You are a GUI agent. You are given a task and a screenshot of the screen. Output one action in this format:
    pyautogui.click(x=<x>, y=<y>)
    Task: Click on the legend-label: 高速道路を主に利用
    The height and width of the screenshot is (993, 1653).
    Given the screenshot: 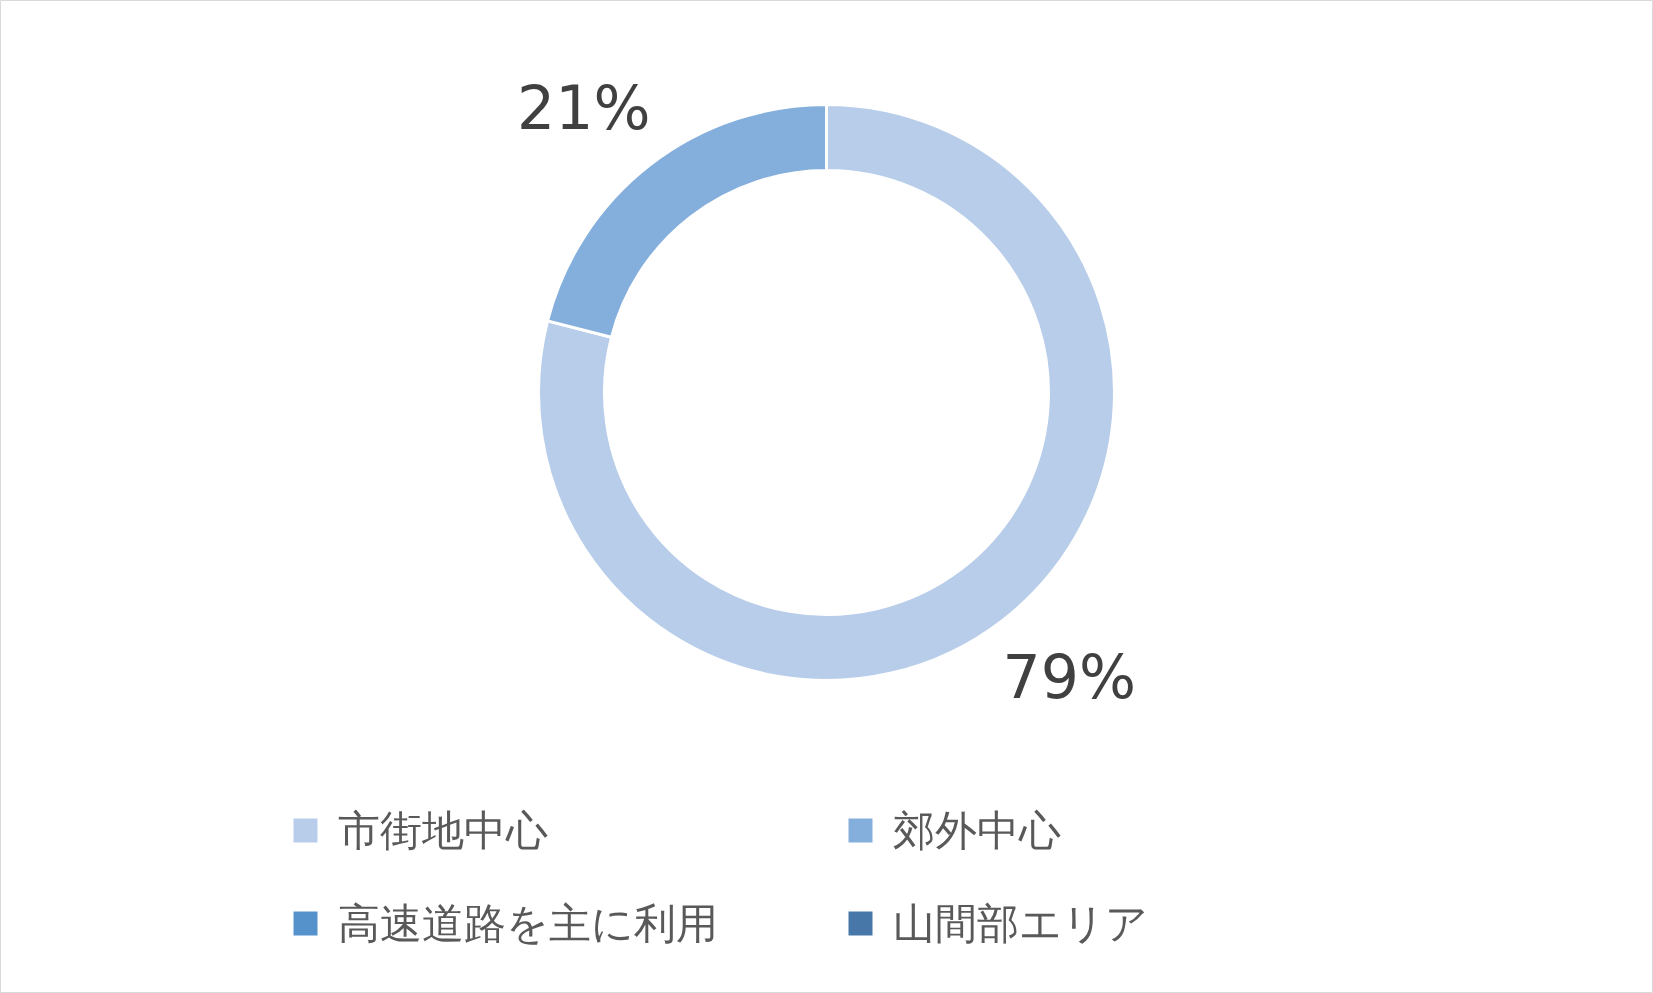 What is the action you would take?
    pyautogui.click(x=527, y=923)
    